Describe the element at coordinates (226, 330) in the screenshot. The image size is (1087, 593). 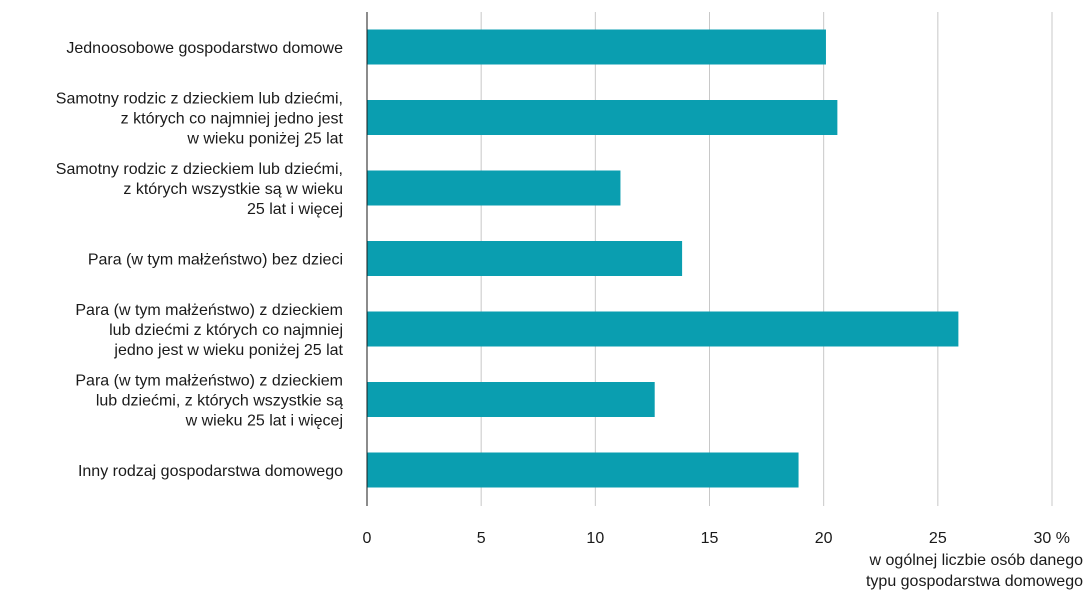
I see `category-label: lub dziećmi z których co najmniej` at that location.